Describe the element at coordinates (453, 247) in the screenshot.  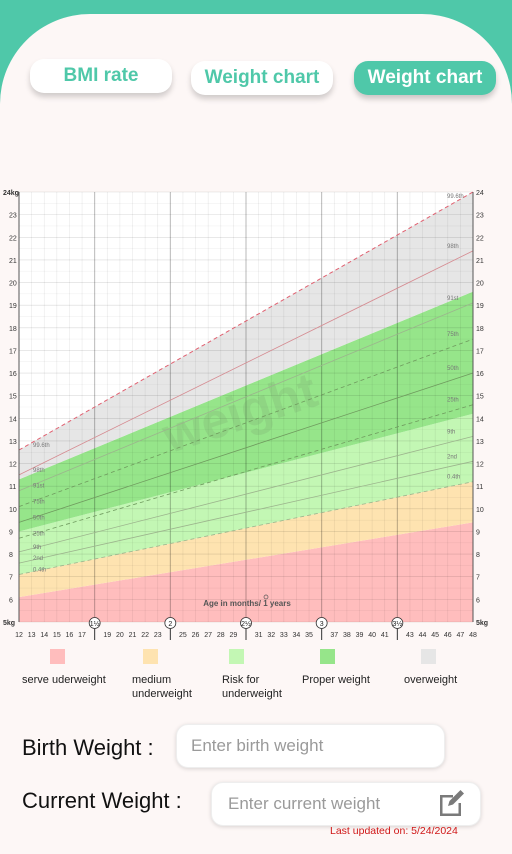
I see `centile-label-right: 98th` at that location.